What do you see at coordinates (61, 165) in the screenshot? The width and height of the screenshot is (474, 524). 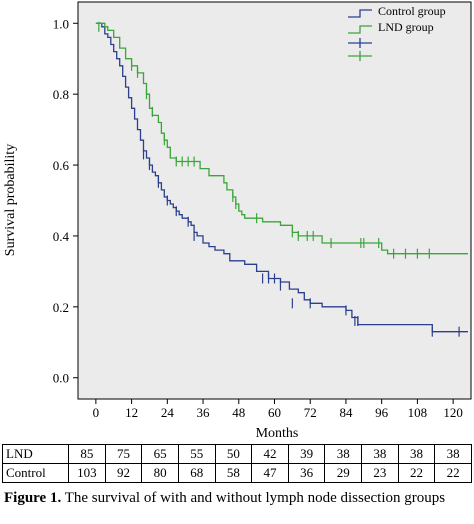 I see `y-tick-label: 0.6` at bounding box center [61, 165].